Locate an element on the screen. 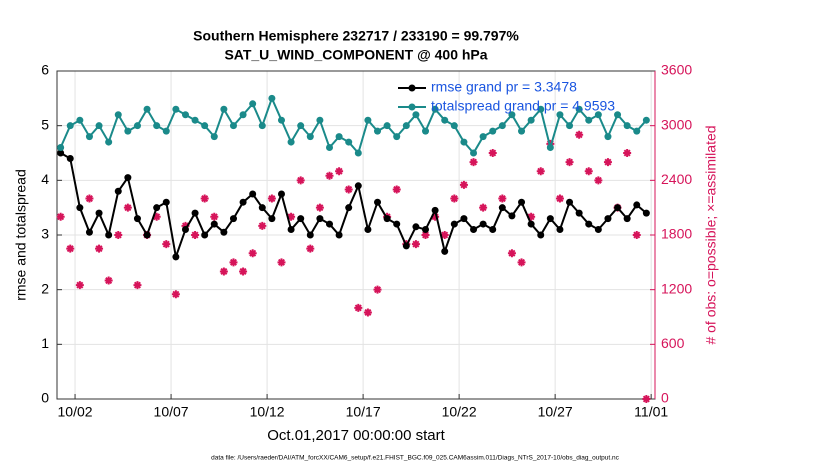 Image resolution: width=830 pixels, height=470 pixels. y-axis-label: rmse and totalspread is located at coordinates (21, 235).